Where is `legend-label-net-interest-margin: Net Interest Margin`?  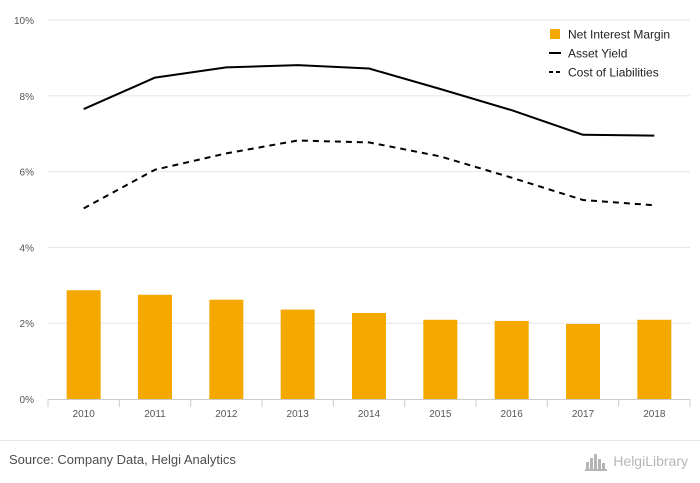
legend-label-net-interest-margin: Net Interest Margin is located at coordinates (619, 35).